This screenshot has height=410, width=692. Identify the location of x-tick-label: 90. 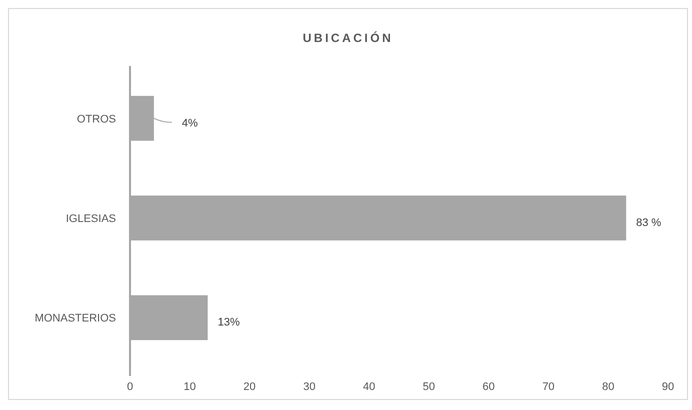
(668, 387).